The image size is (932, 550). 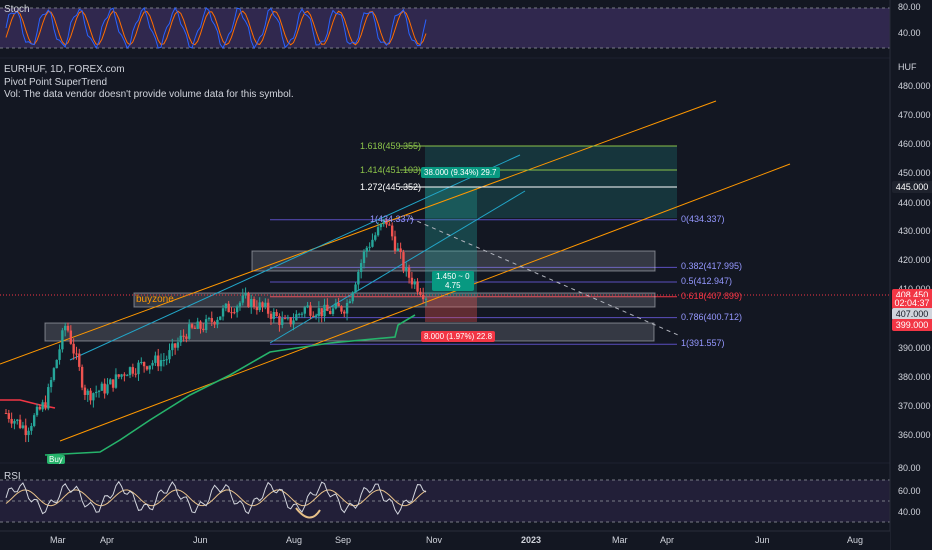 What do you see at coordinates (912, 303) in the screenshot?
I see `price-tag: 02:04:37` at bounding box center [912, 303].